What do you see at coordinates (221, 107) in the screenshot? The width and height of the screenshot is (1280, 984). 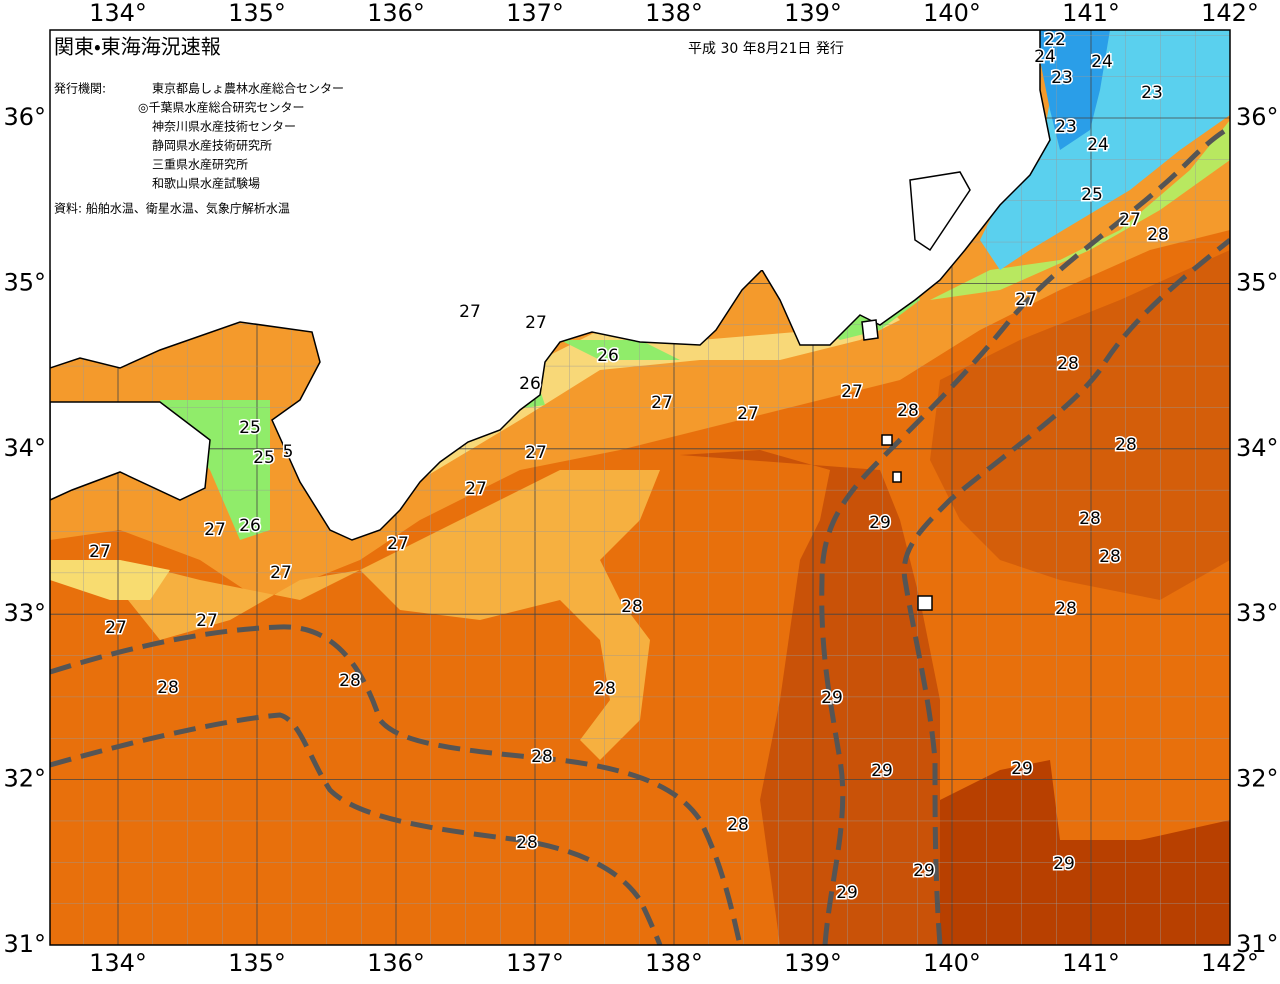 I see `publisher-organization: ◎千葉県水産総合研究センター` at bounding box center [221, 107].